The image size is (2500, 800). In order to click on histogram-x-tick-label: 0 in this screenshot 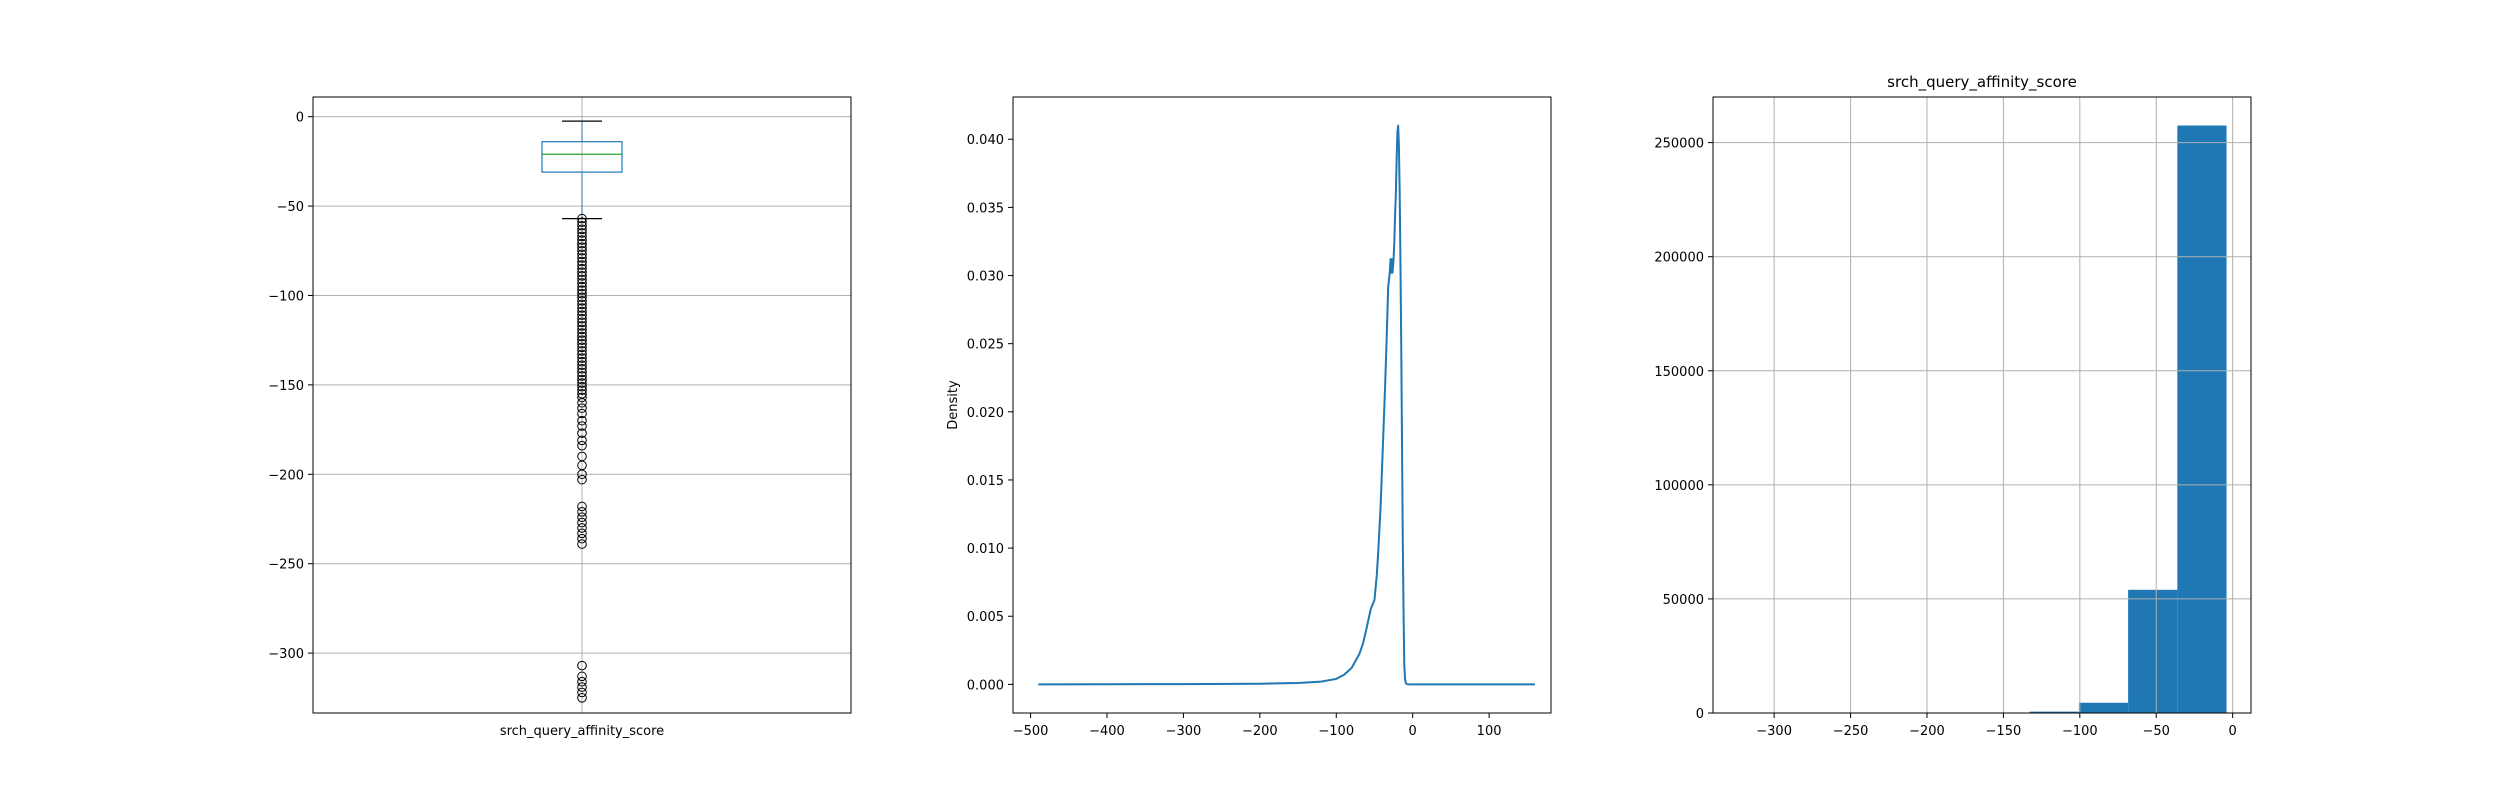, I will do `click(2233, 731)`.